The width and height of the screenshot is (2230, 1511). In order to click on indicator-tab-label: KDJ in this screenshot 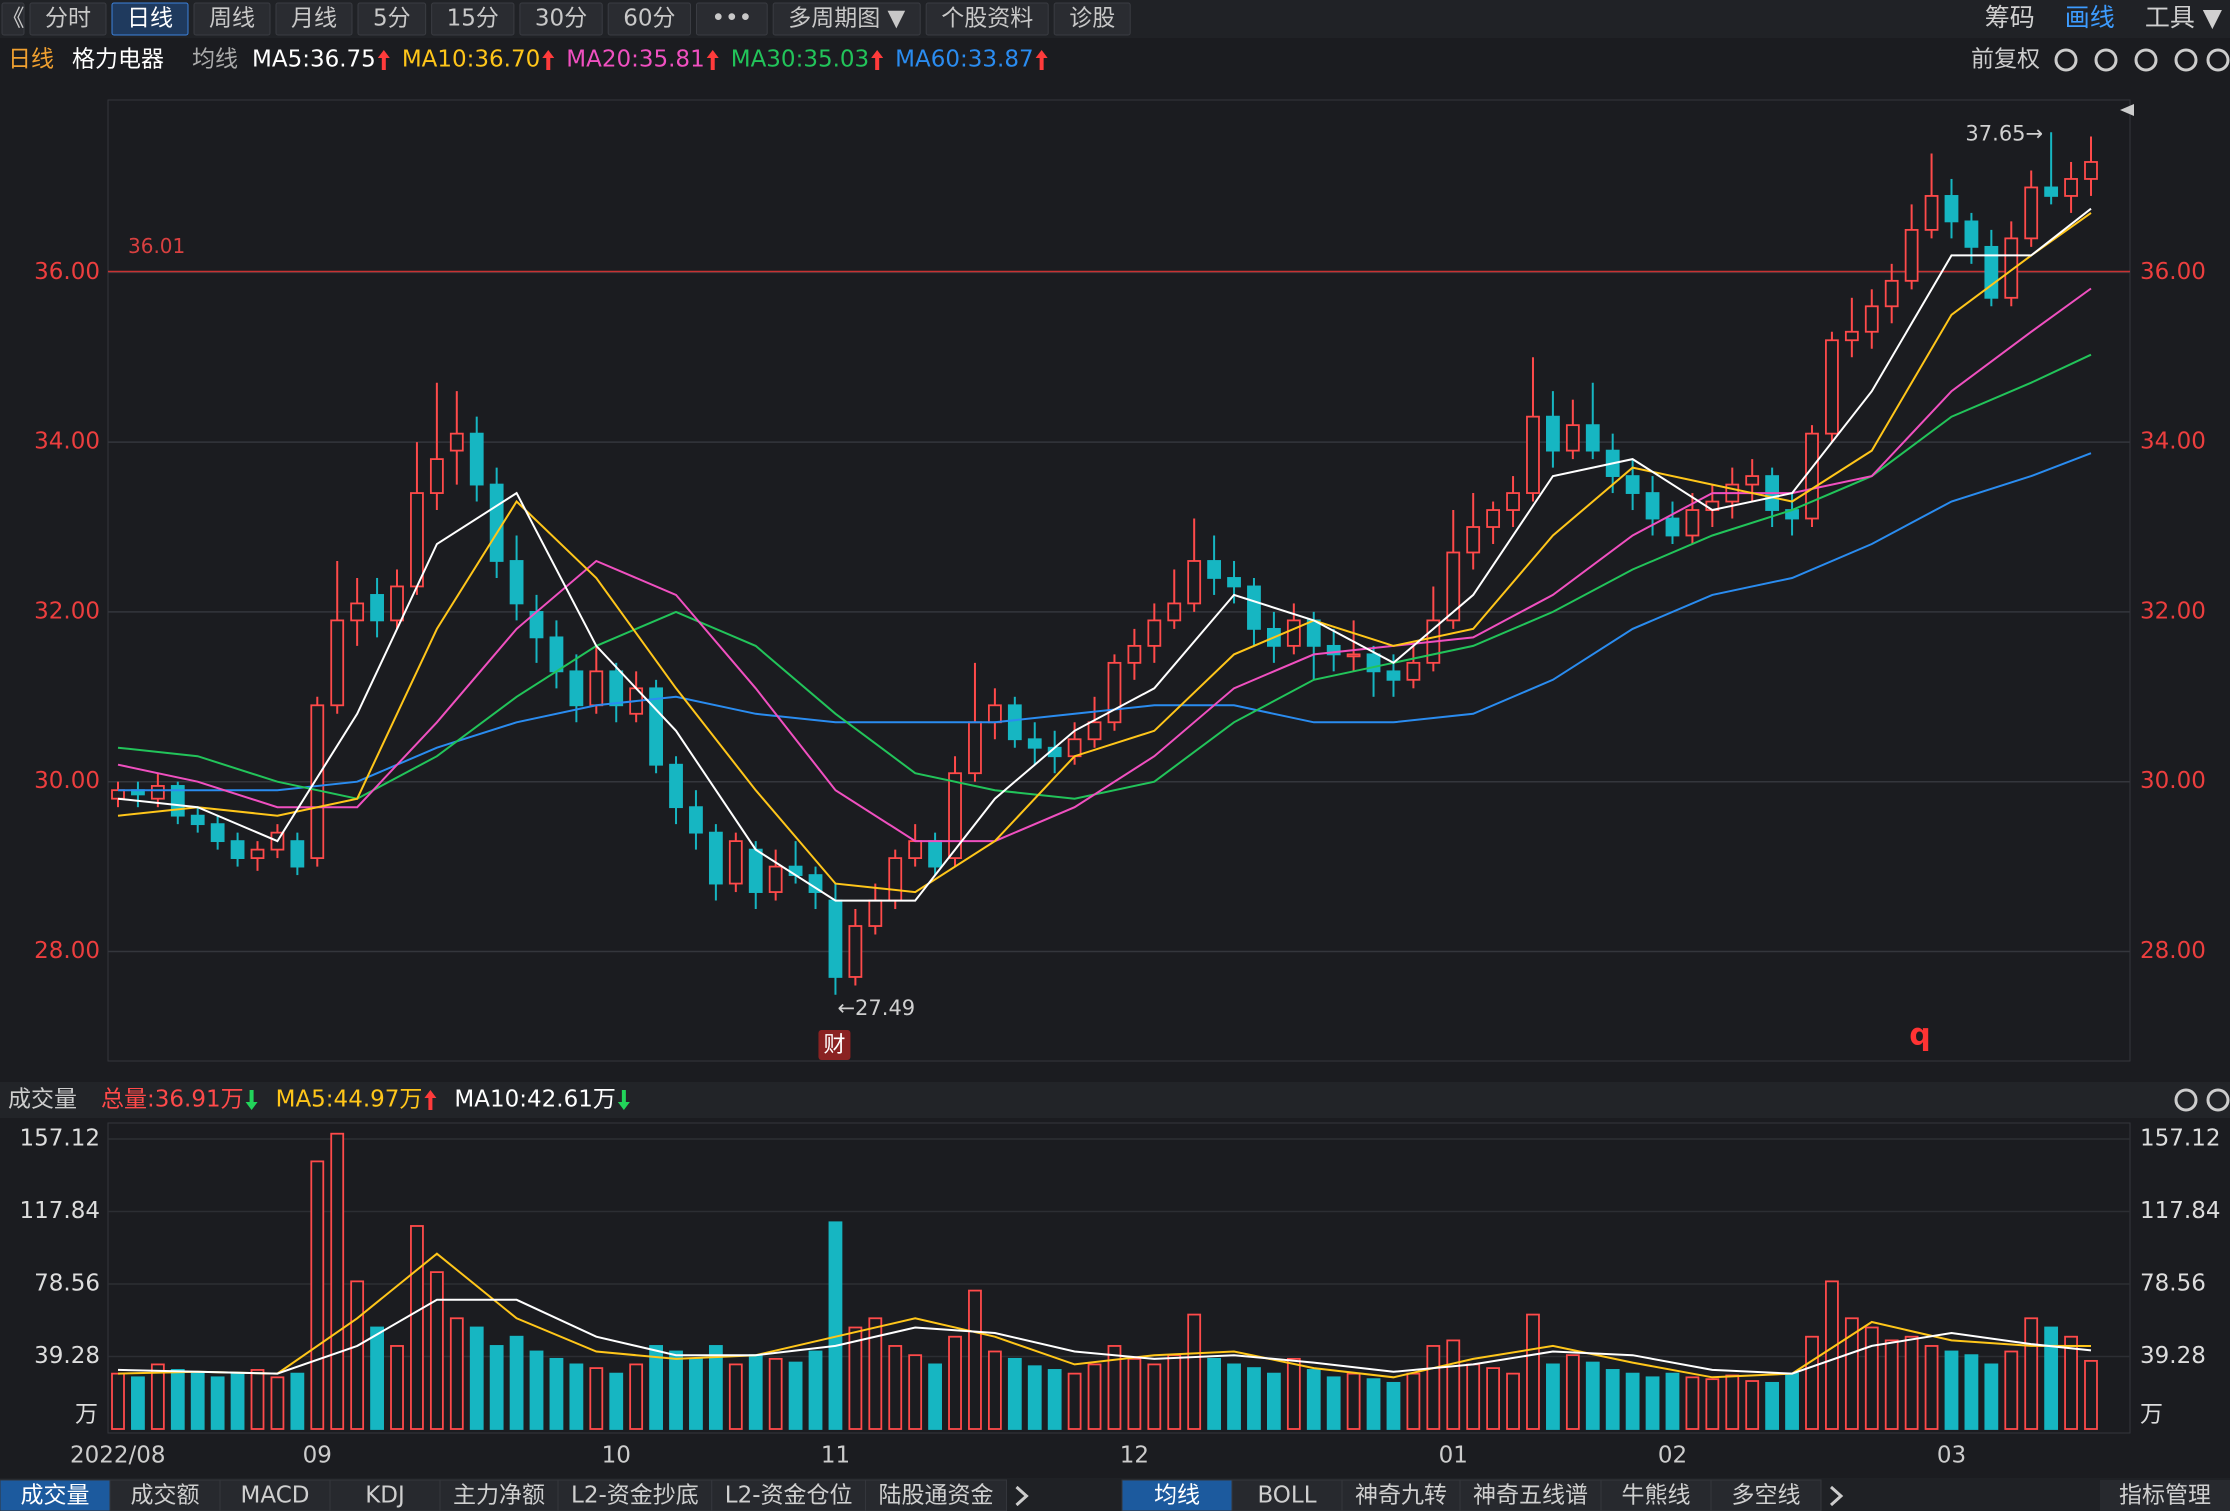, I will do `click(385, 1496)`.